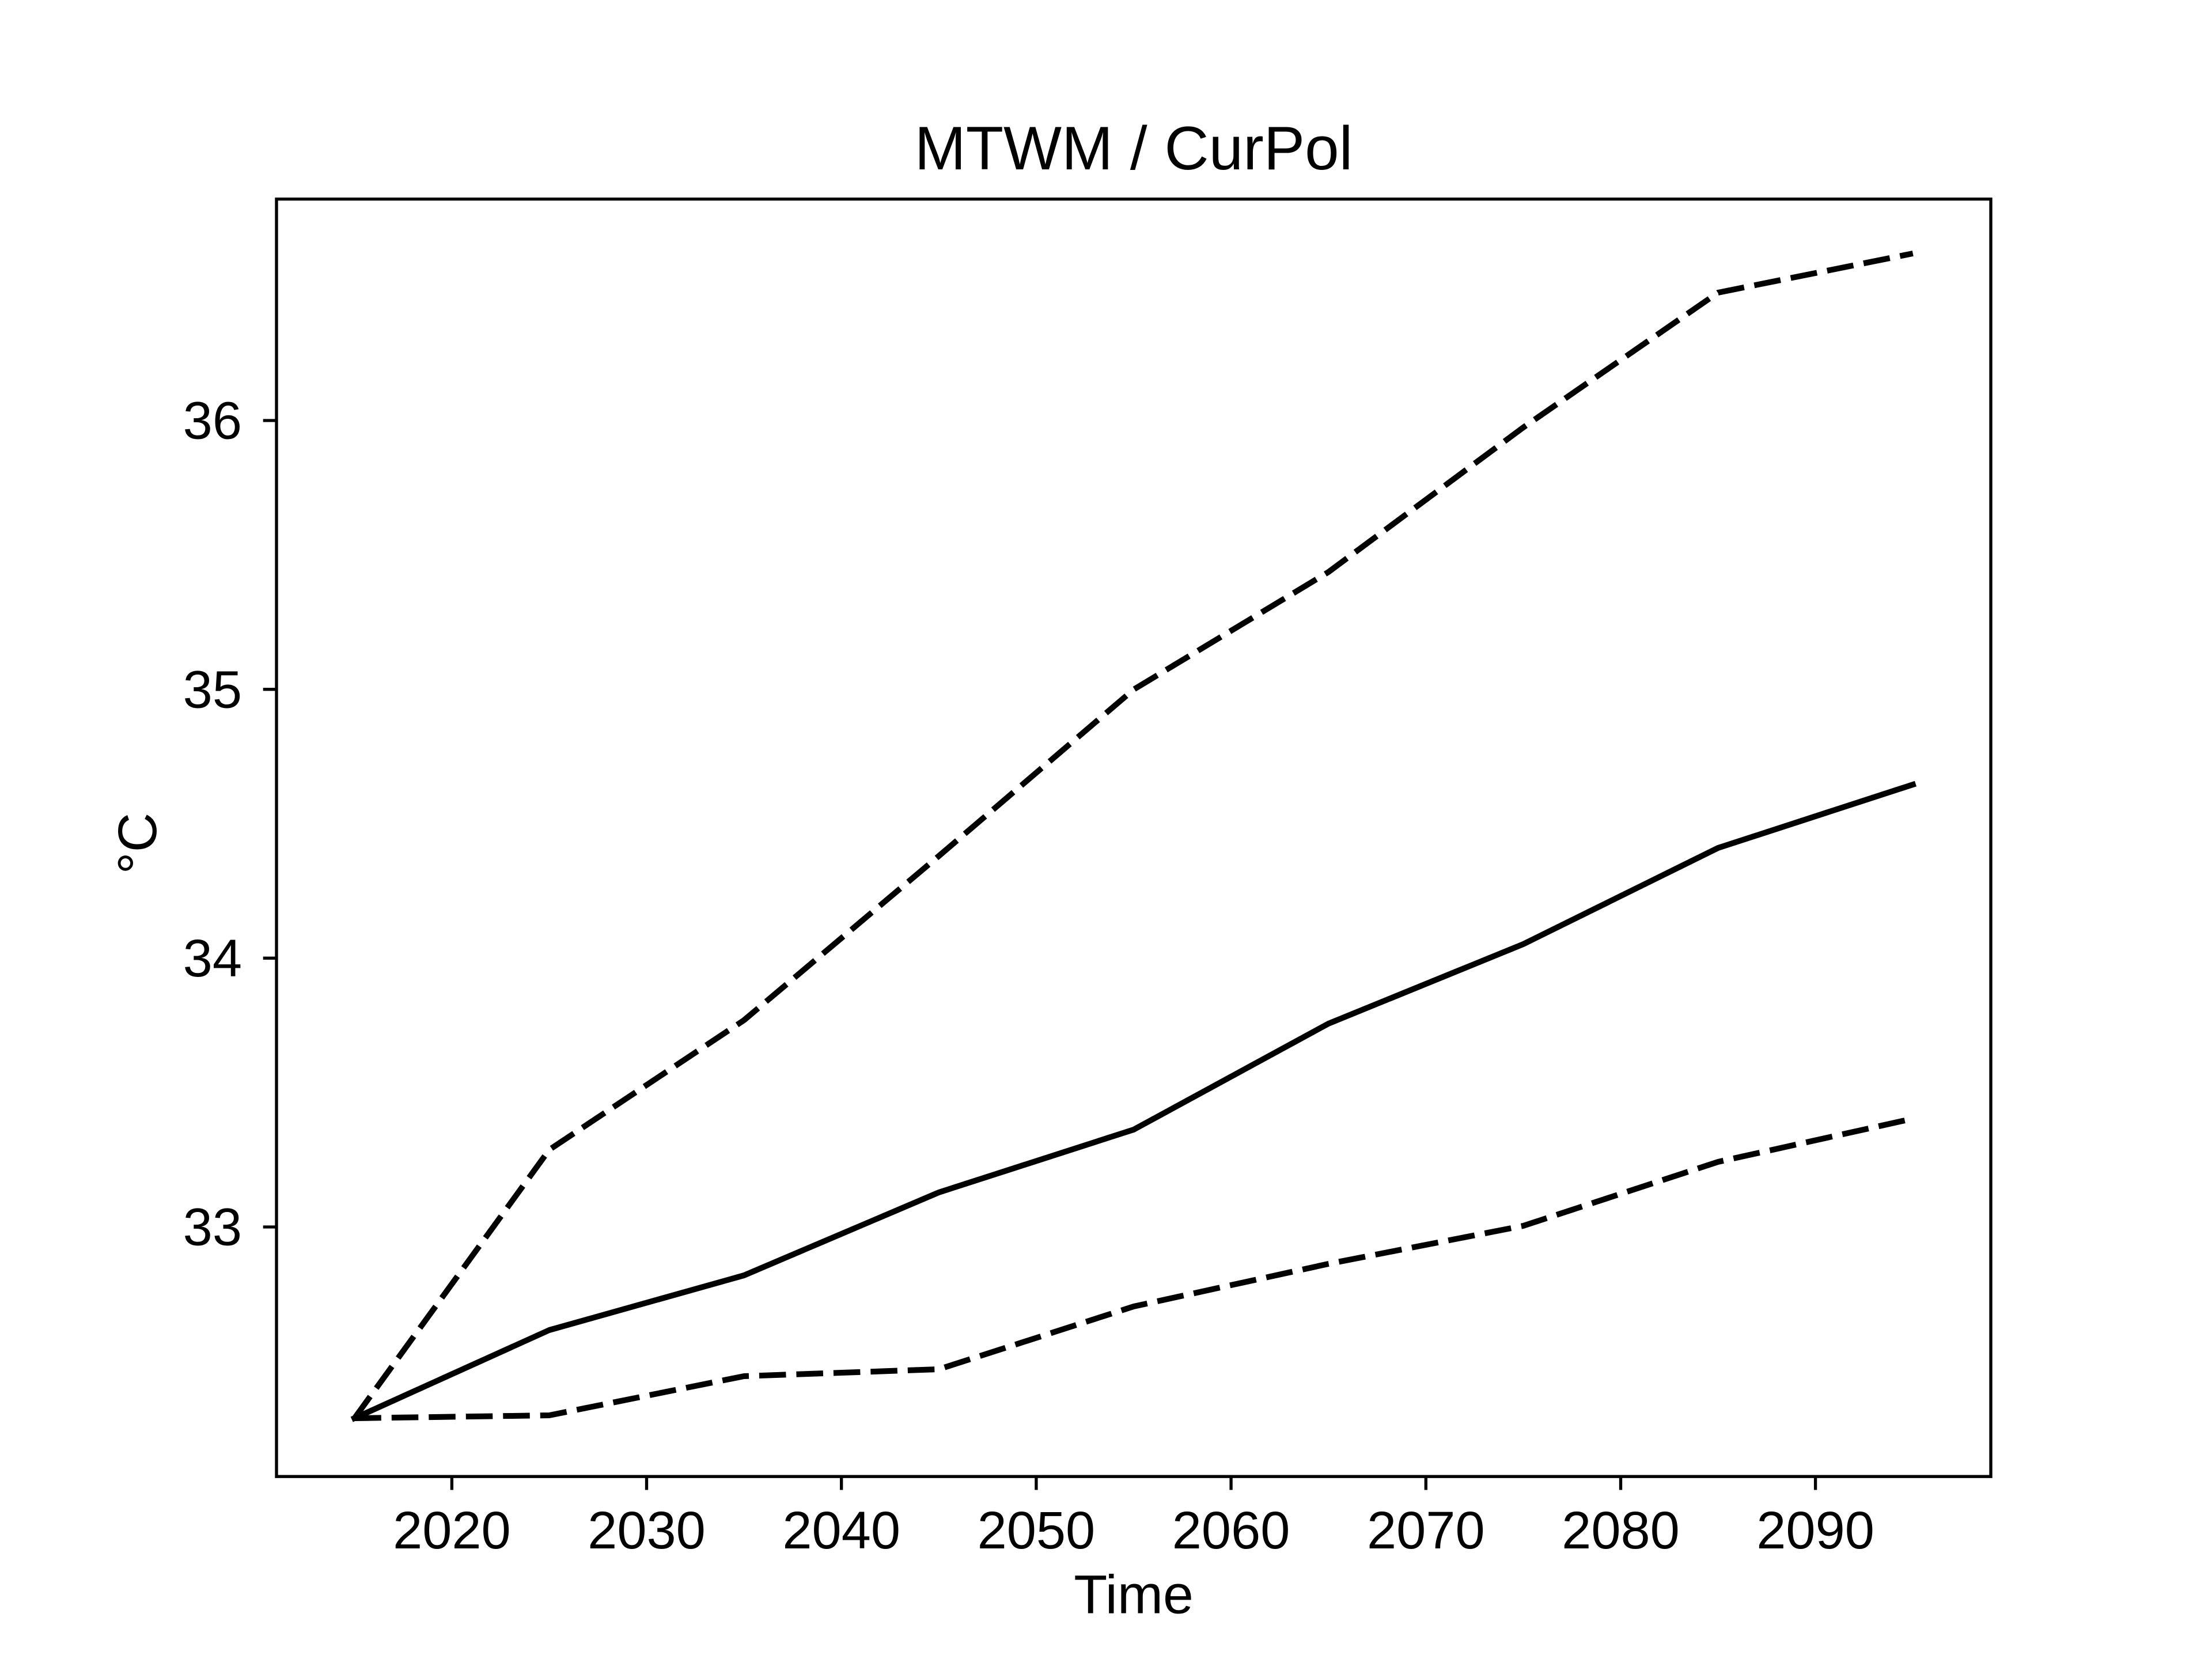 The width and height of the screenshot is (2212, 1659). What do you see at coordinates (1231, 1530) in the screenshot?
I see `svg-text: 2060` at bounding box center [1231, 1530].